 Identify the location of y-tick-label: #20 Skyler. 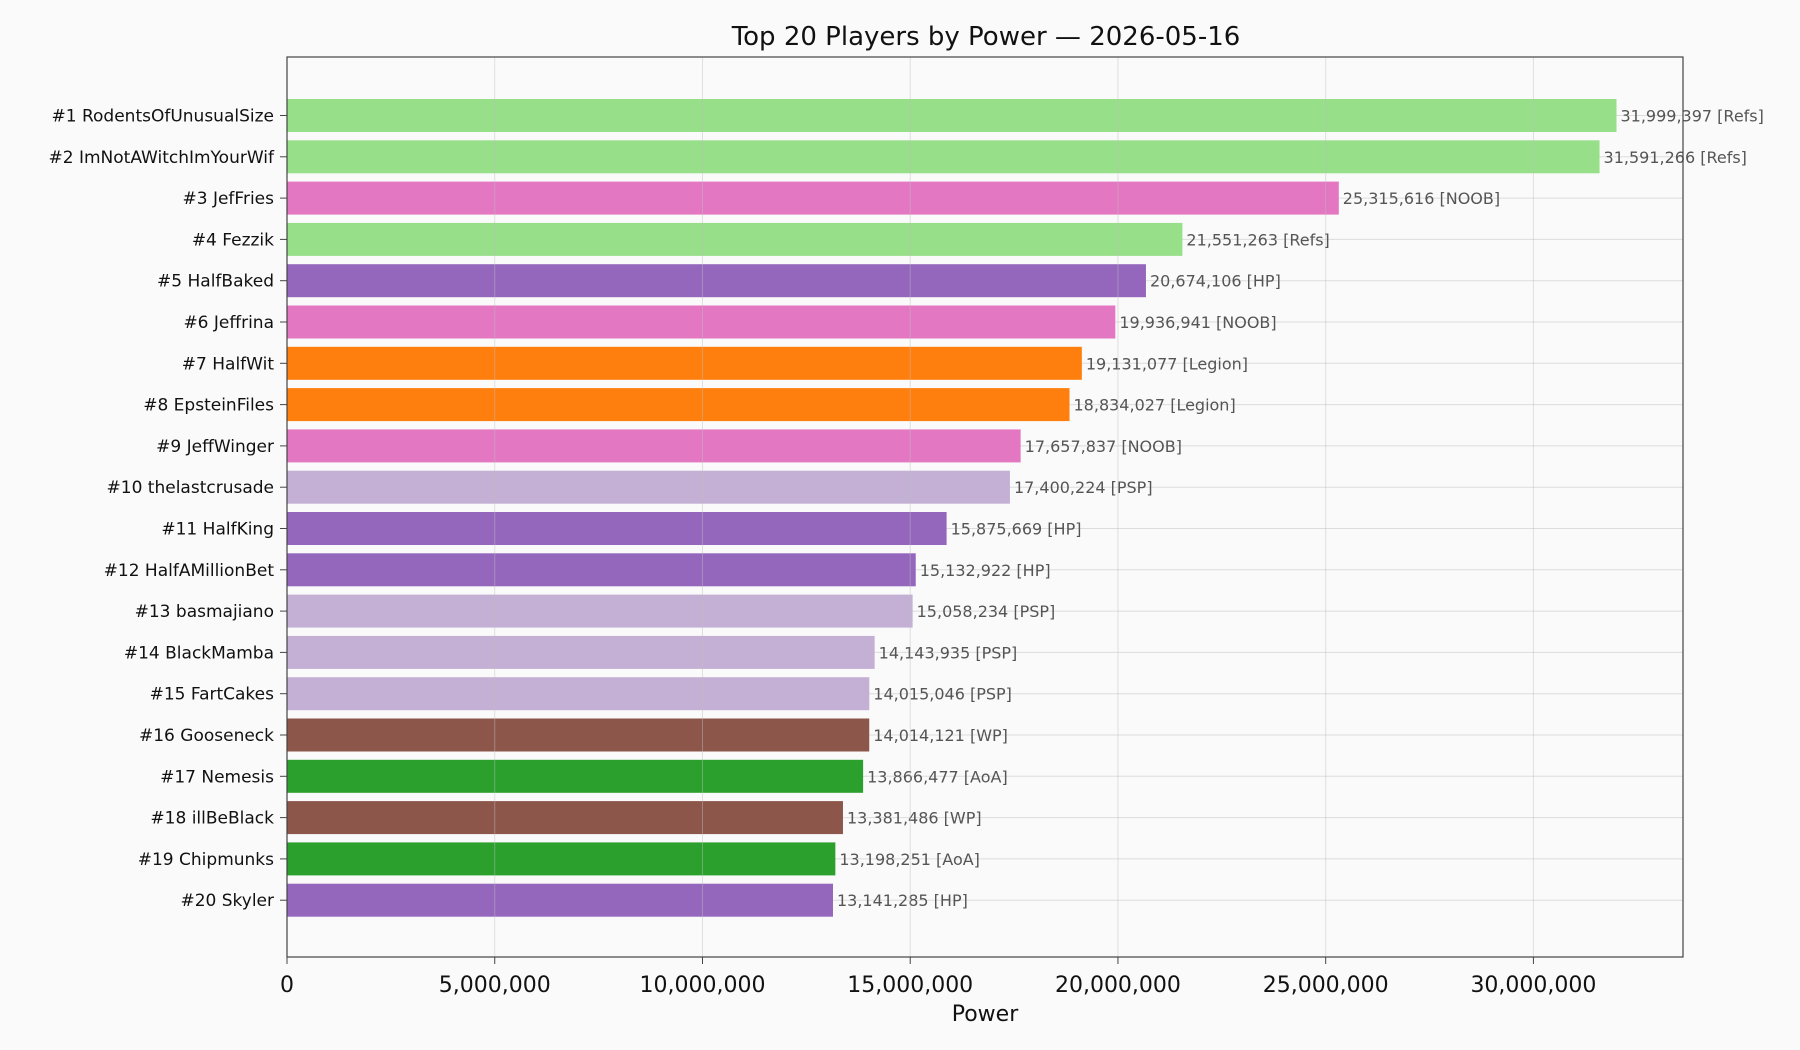
(227, 901).